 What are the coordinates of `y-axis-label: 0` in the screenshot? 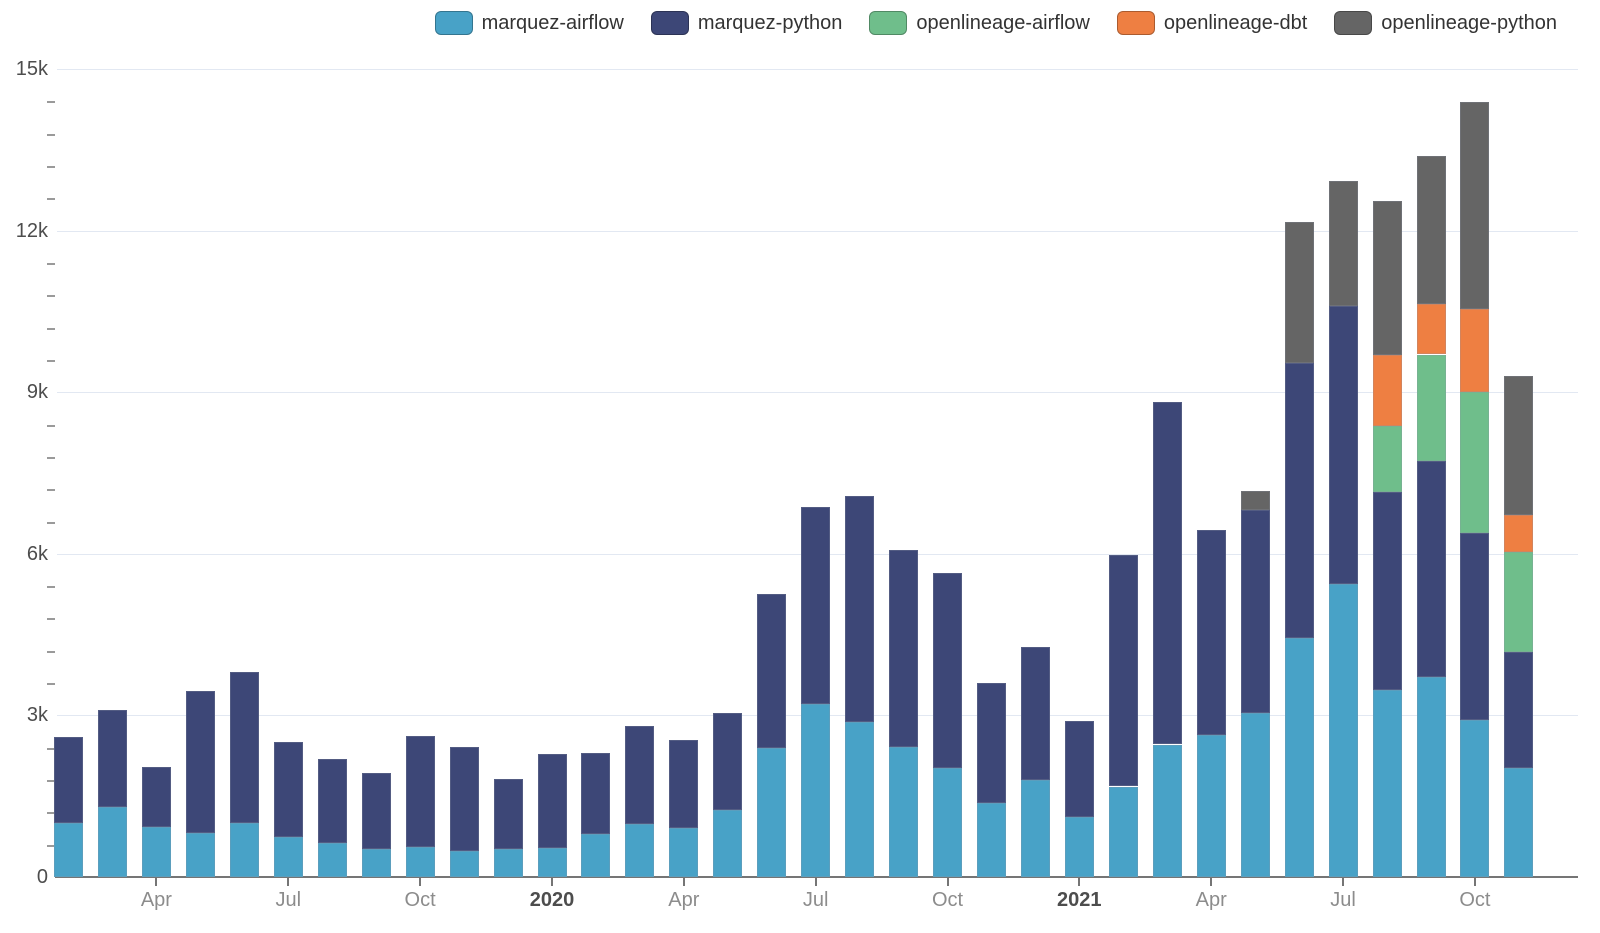 It's located at (42, 877).